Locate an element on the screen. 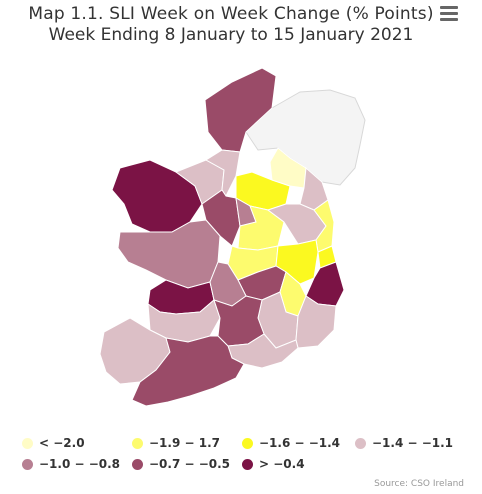 This screenshot has width=482, height=494. map-title-line2: Week Ending 8 January to 15 January 2021 is located at coordinates (231, 35).